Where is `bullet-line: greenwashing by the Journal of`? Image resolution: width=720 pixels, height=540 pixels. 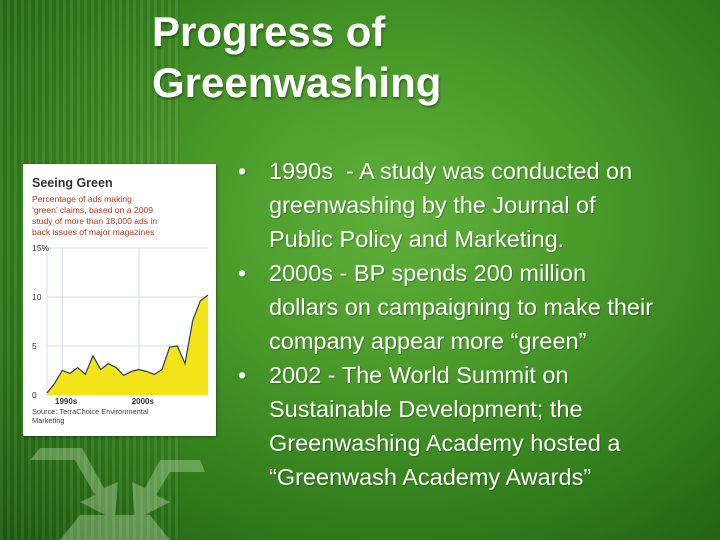
bullet-line: greenwashing by the Journal of is located at coordinates (432, 205).